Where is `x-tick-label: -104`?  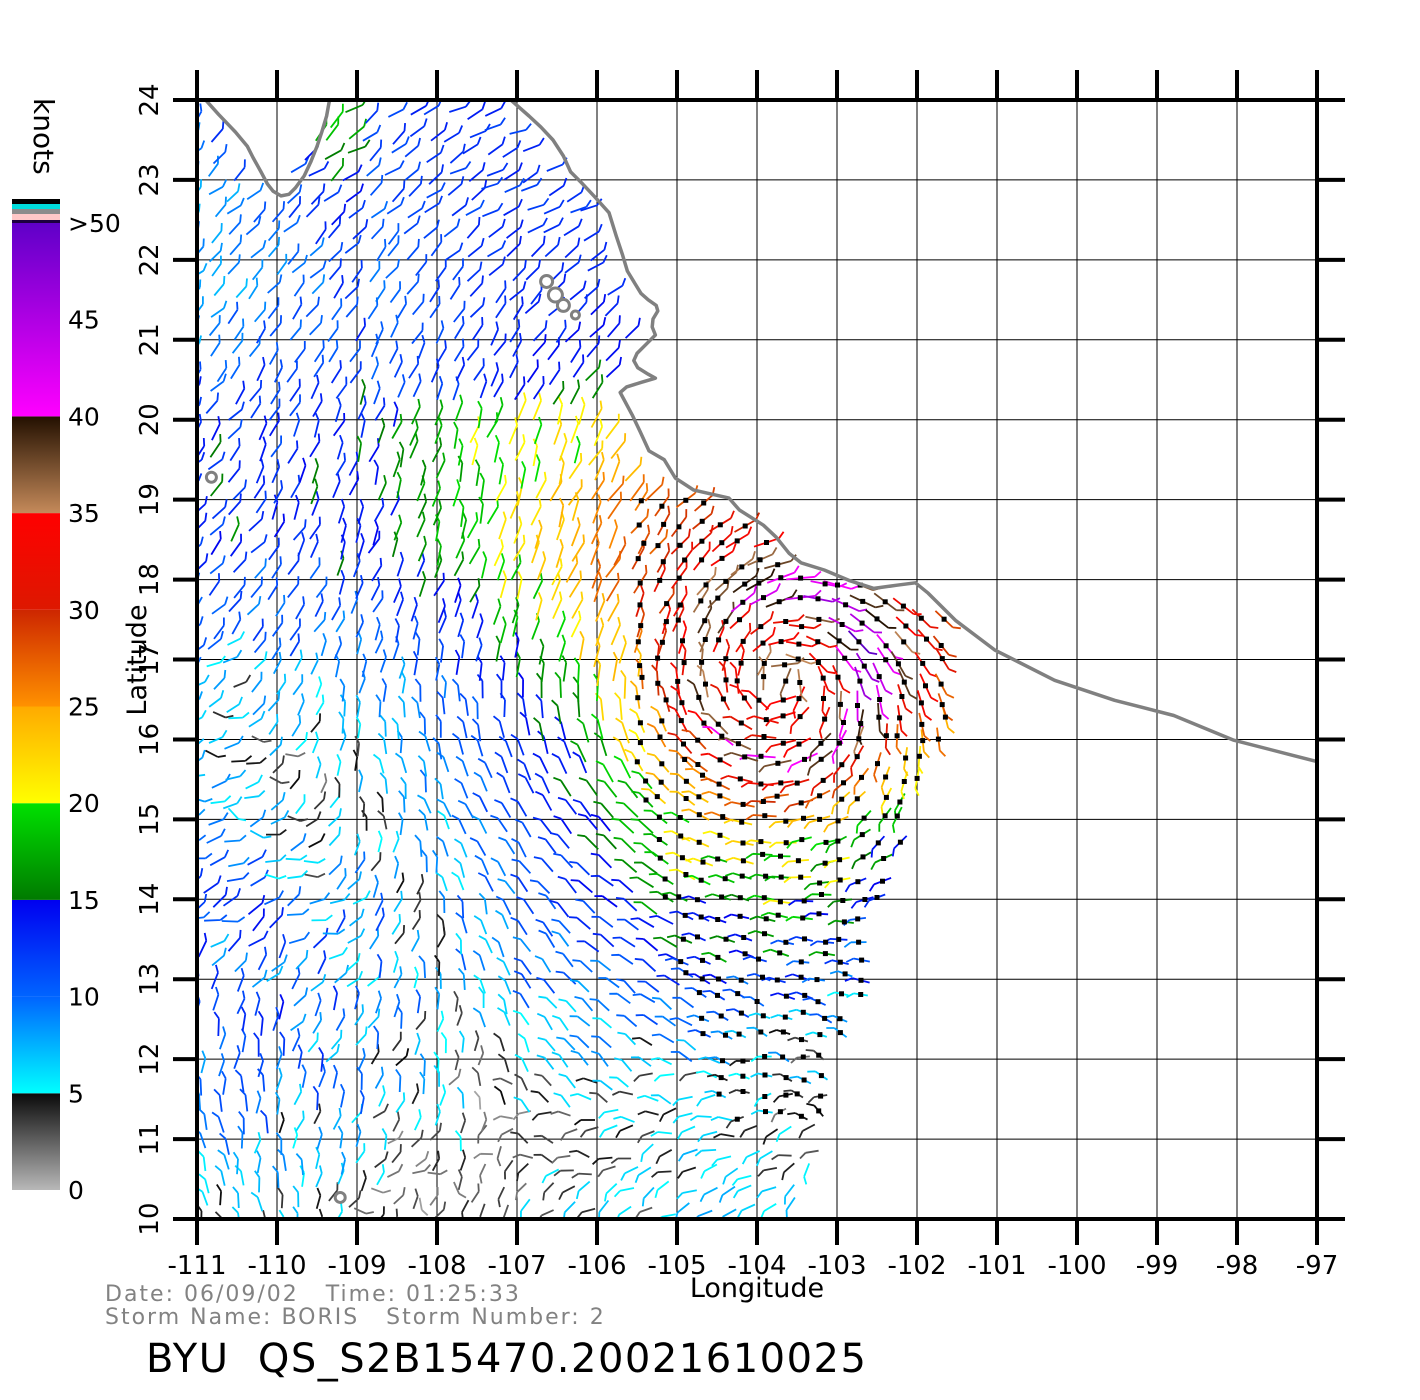 x-tick-label: -104 is located at coordinates (756, 1266).